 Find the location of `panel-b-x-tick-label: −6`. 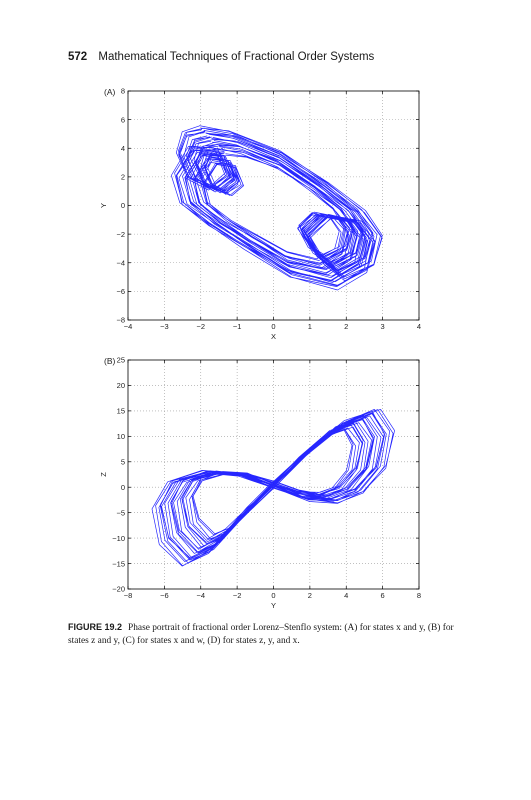

panel-b-x-tick-label: −6 is located at coordinates (164, 595).